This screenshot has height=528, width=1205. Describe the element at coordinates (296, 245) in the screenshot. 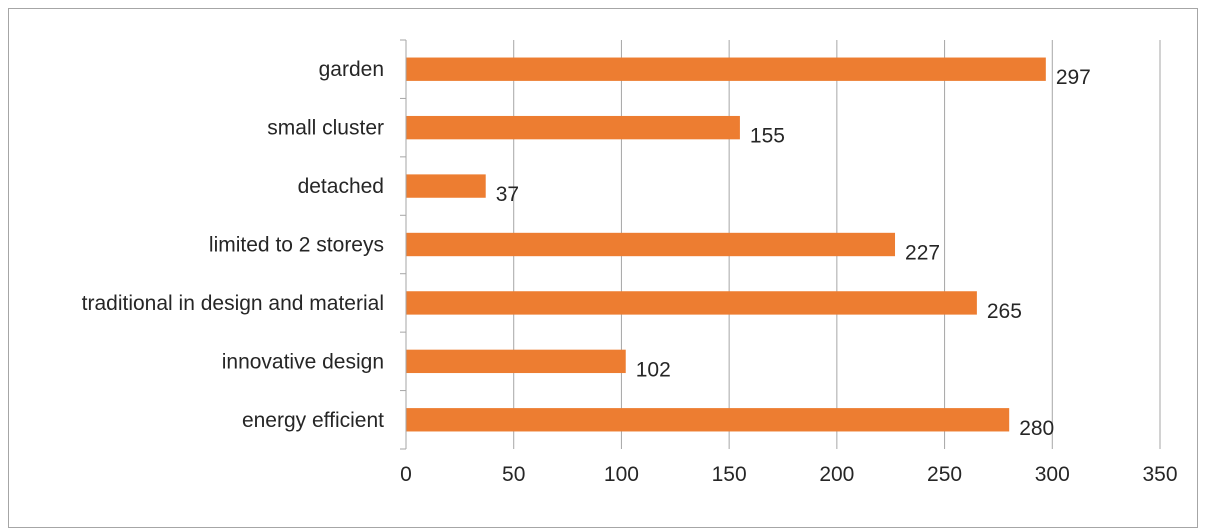

I see `category-label: limited to 2 storeys` at that location.